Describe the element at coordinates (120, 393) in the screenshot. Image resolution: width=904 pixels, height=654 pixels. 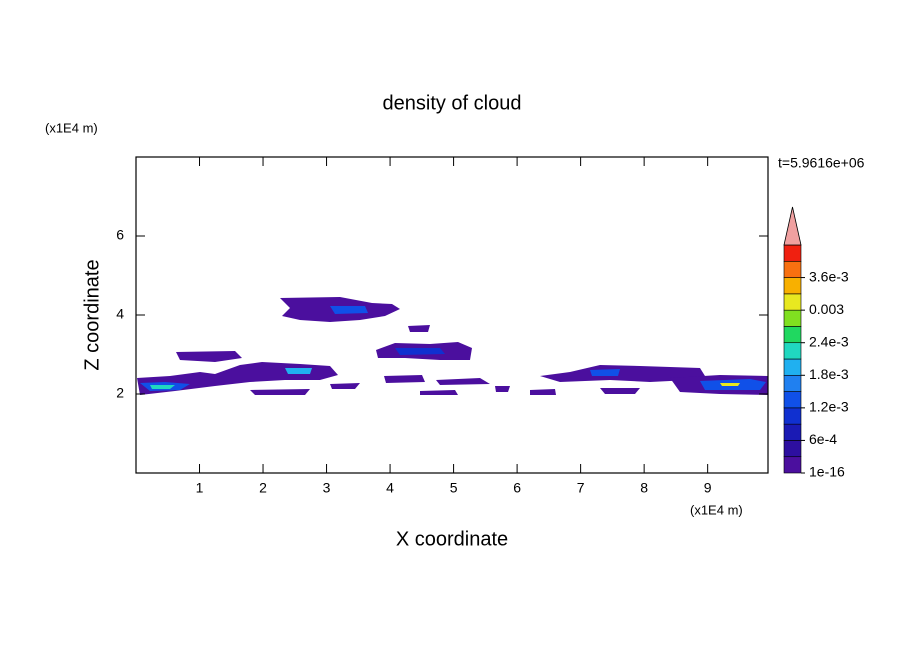
I see `y-tick-label: 2` at that location.